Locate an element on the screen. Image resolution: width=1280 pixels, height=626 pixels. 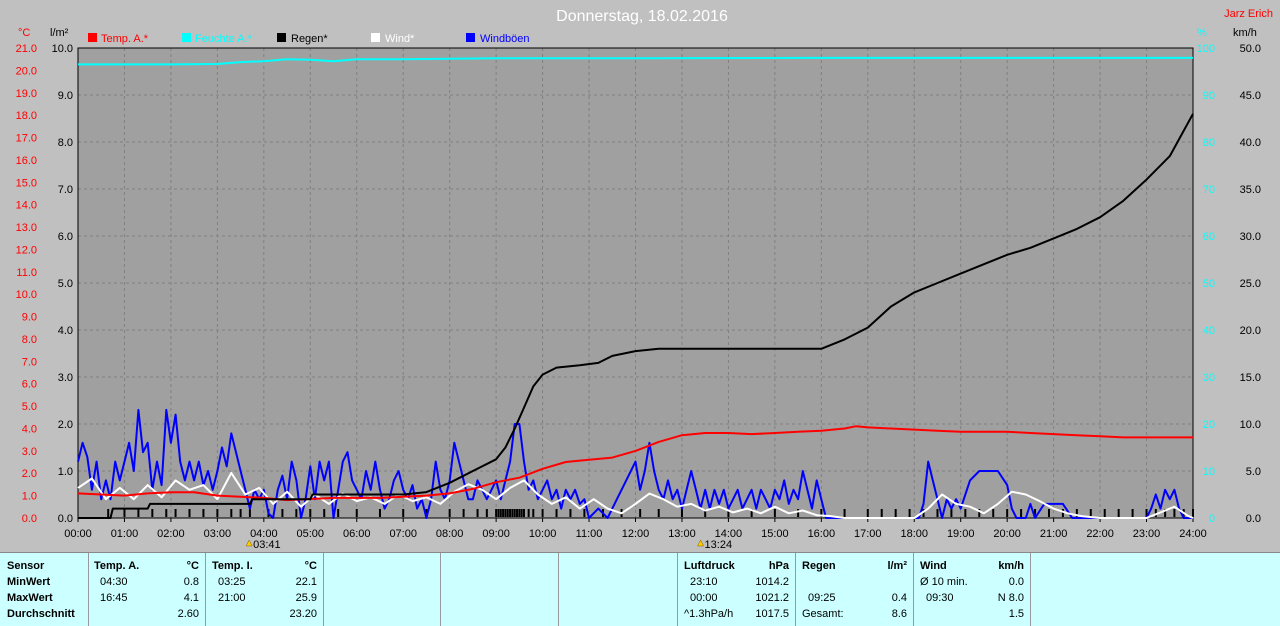
x-tick-label: 11:00 is located at coordinates (589, 534).